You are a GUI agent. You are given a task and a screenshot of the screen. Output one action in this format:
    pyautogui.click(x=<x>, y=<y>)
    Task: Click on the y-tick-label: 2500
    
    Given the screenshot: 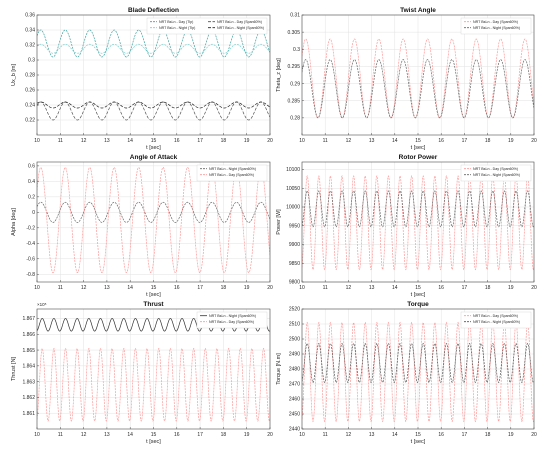 What is the action you would take?
    pyautogui.click(x=294, y=340)
    